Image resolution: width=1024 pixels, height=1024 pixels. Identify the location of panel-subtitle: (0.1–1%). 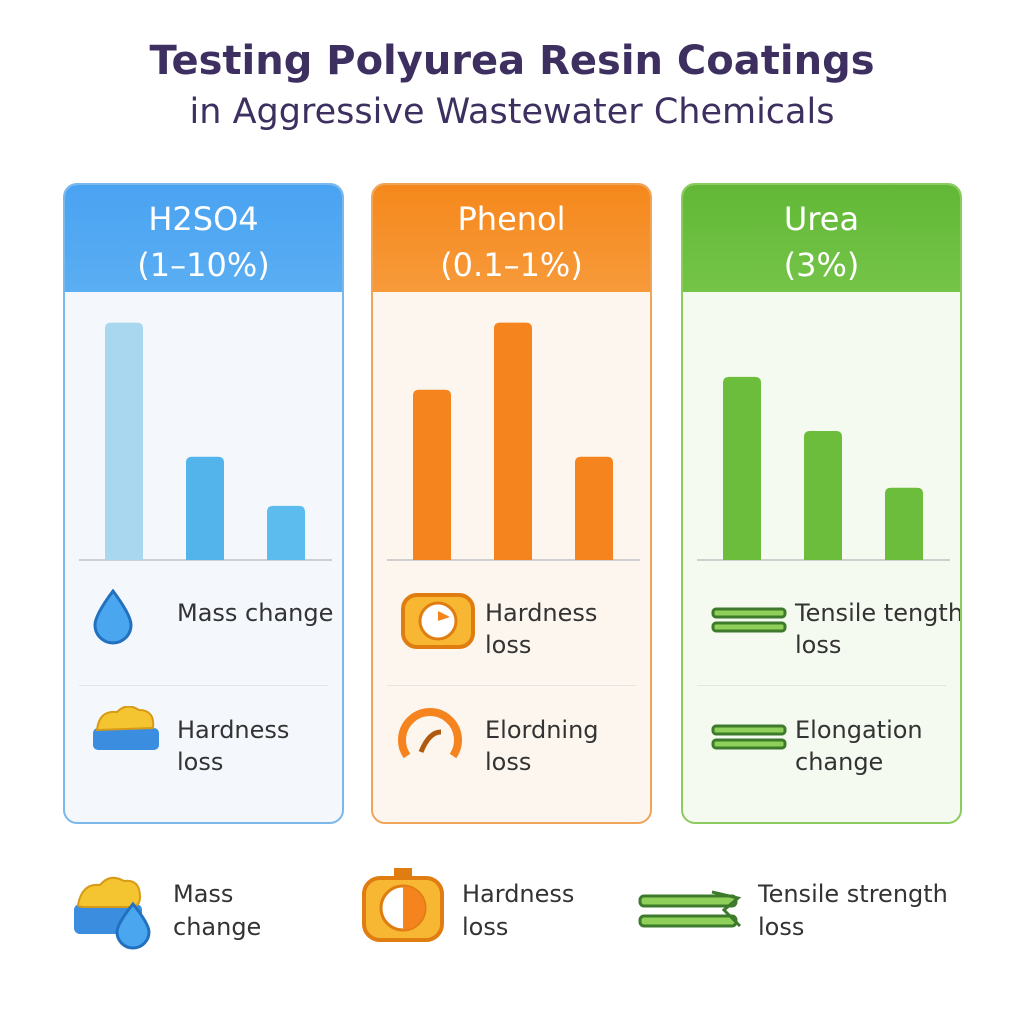
(511, 265).